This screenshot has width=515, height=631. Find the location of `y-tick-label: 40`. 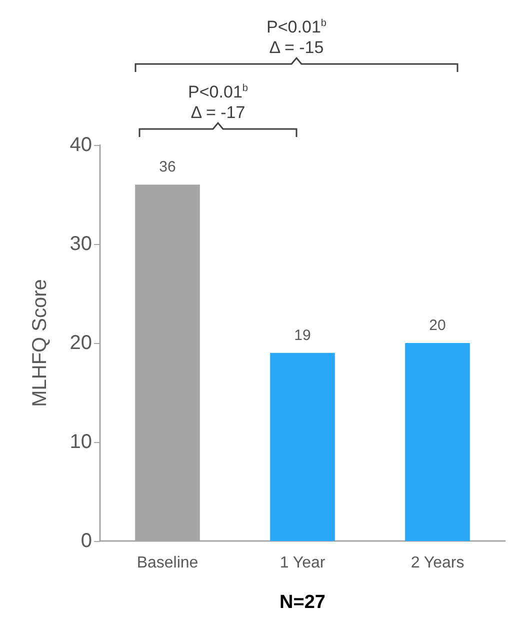

y-tick-label: 40 is located at coordinates (81, 145).